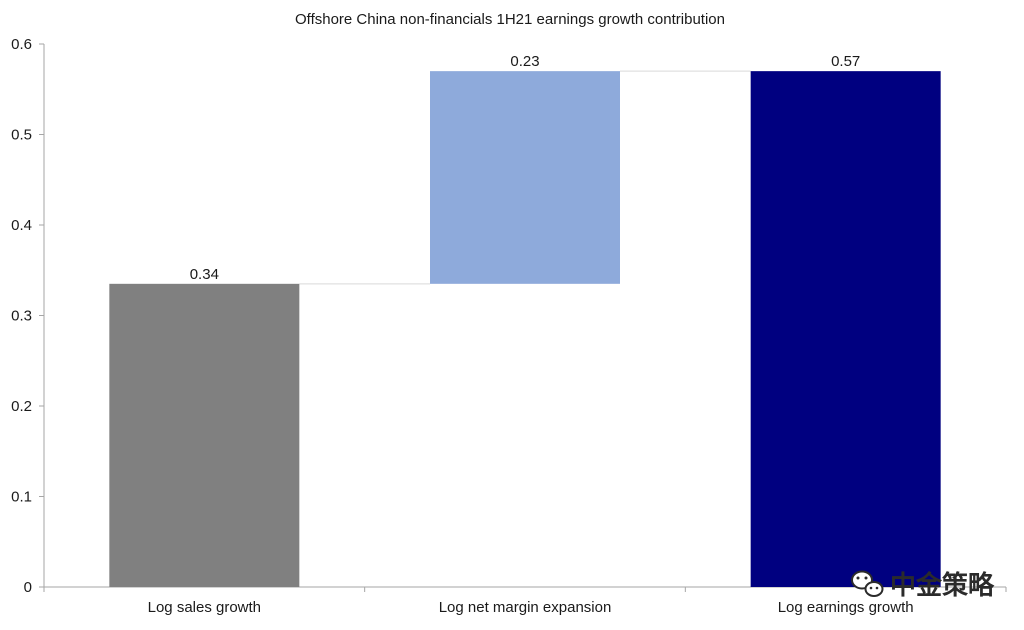  I want to click on x-category-label: Log sales growth, so click(204, 607).